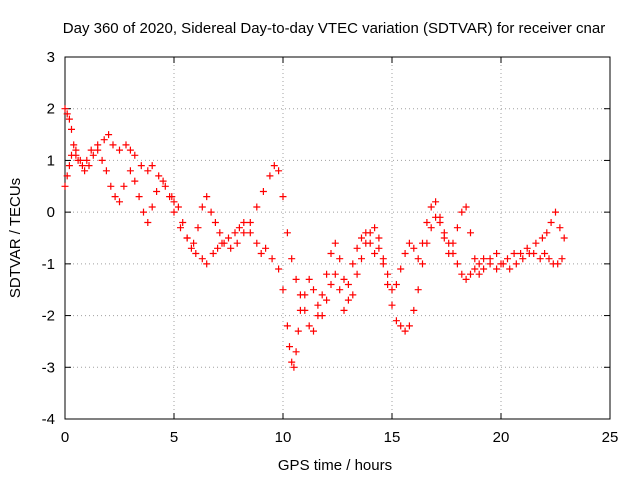  Describe the element at coordinates (610, 437) in the screenshot. I see `x-tick-label: 25` at that location.